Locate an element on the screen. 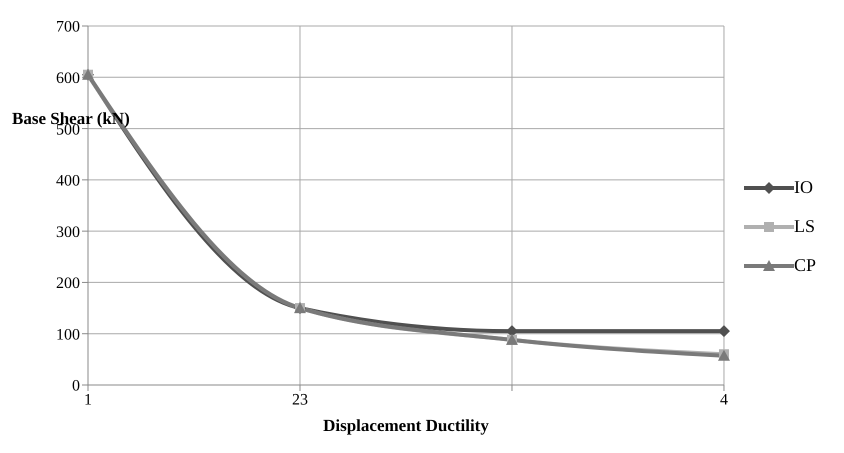 This screenshot has width=844, height=453. x-tick-label: 1 is located at coordinates (88, 399).